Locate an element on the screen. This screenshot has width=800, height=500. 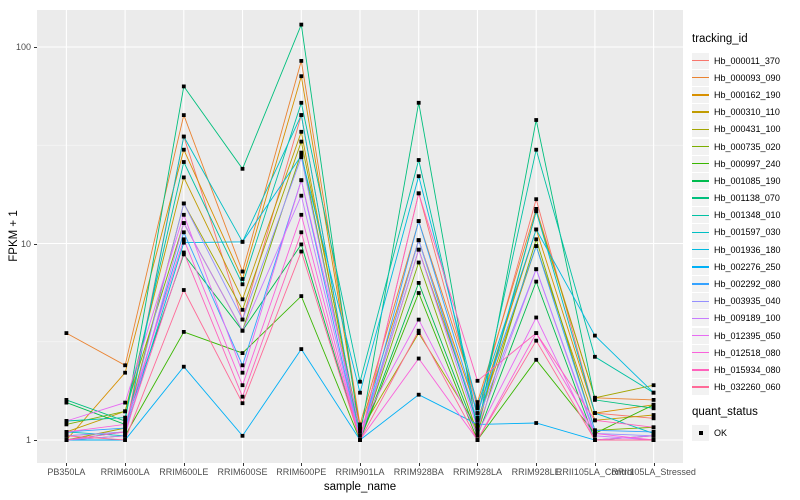
legend-label: Hb_000011_370 is located at coordinates (747, 60).